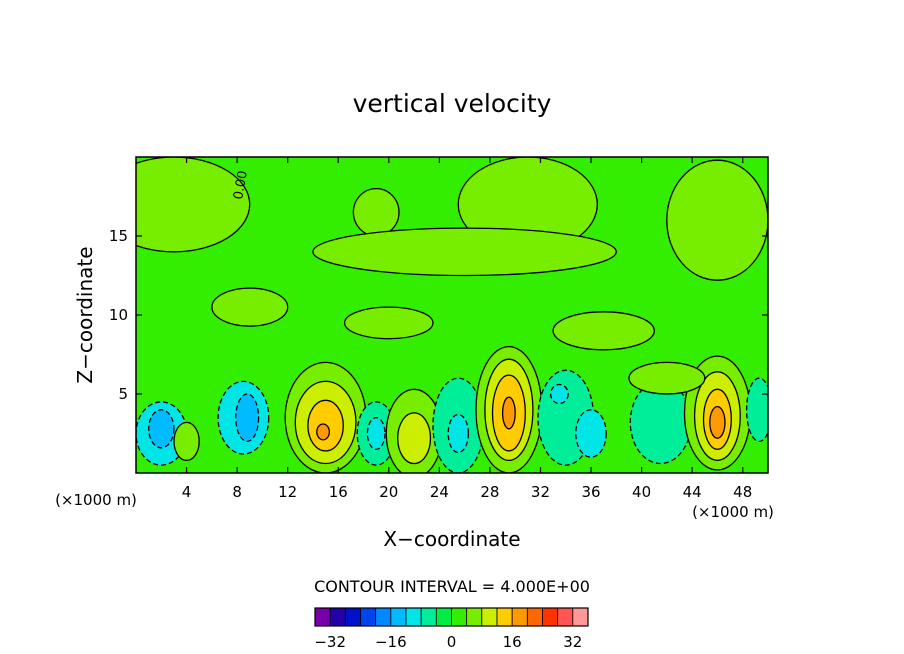 This screenshot has height=654, width=904. I want to click on y-tick-label-10: 10, so click(118, 315).